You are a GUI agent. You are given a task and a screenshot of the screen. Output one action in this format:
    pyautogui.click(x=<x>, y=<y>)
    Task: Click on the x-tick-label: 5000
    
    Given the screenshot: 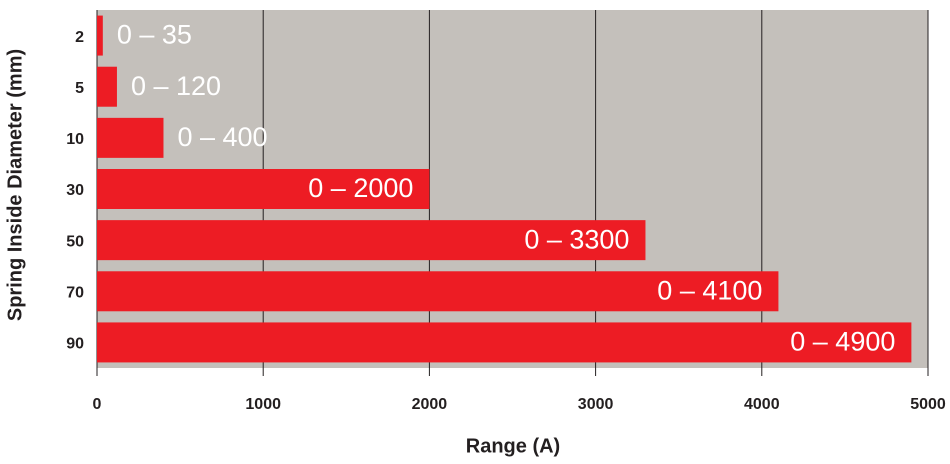 What is the action you would take?
    pyautogui.click(x=928, y=404)
    